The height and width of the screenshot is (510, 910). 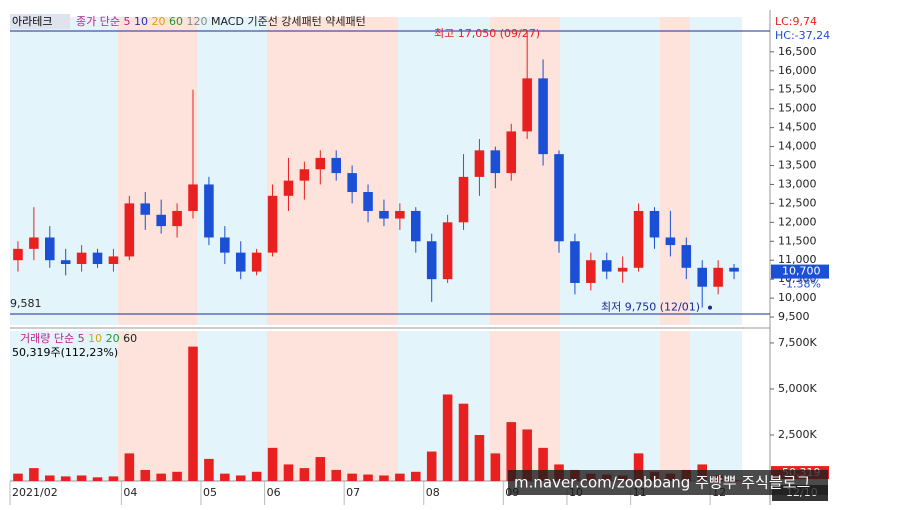 I want to click on legend-item: 60, so click(x=130, y=338).